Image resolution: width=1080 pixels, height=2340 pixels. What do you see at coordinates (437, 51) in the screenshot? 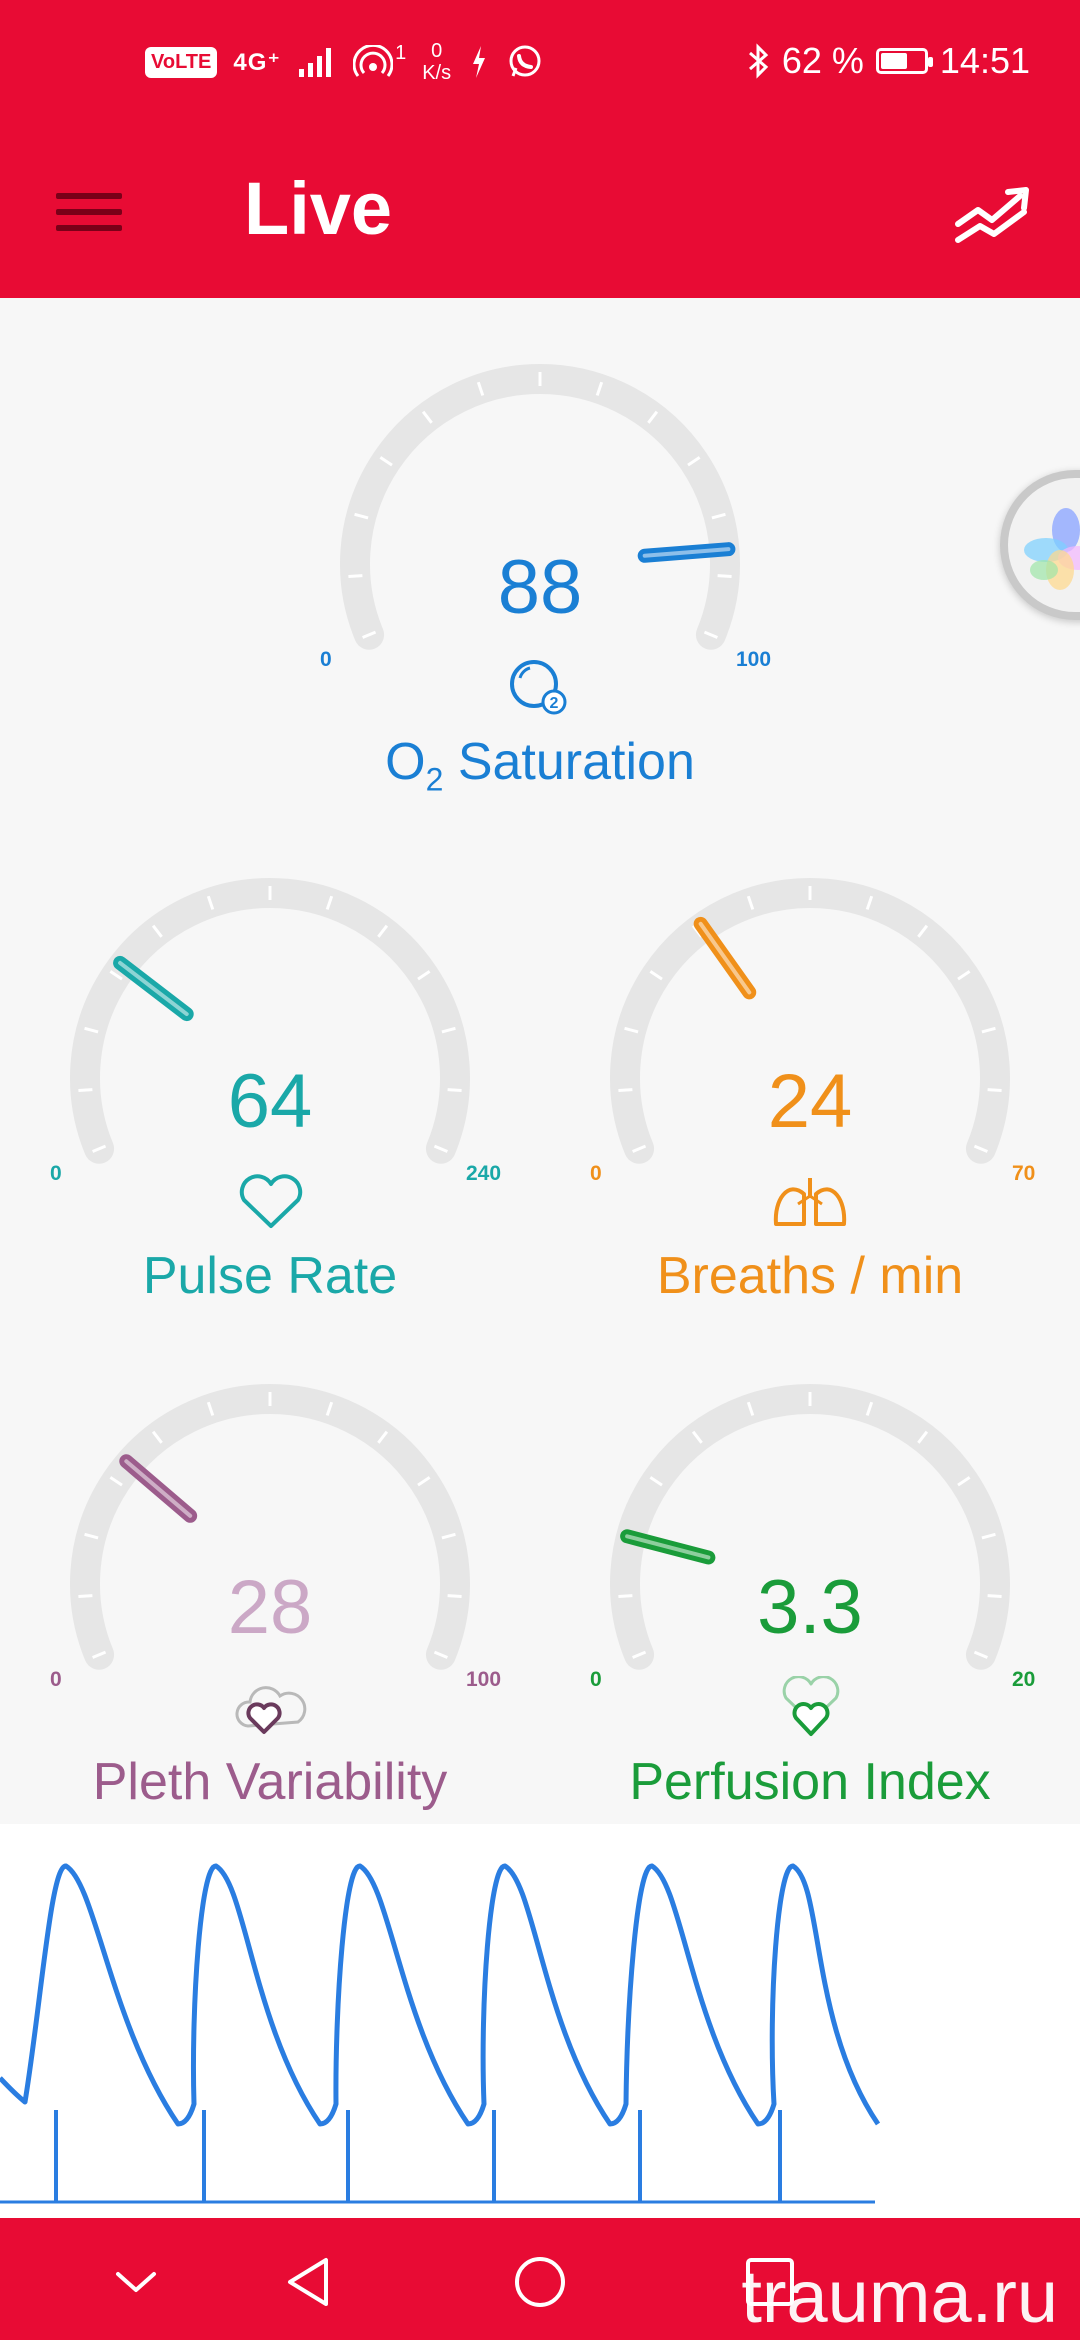
I see `speed-value: 0` at bounding box center [437, 51].